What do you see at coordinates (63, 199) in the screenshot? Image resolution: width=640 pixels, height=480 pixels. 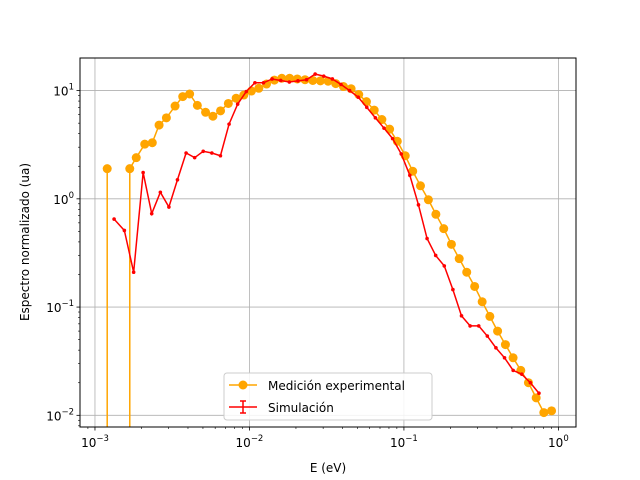 I see `y-tick-label: 10⁰` at bounding box center [63, 199].